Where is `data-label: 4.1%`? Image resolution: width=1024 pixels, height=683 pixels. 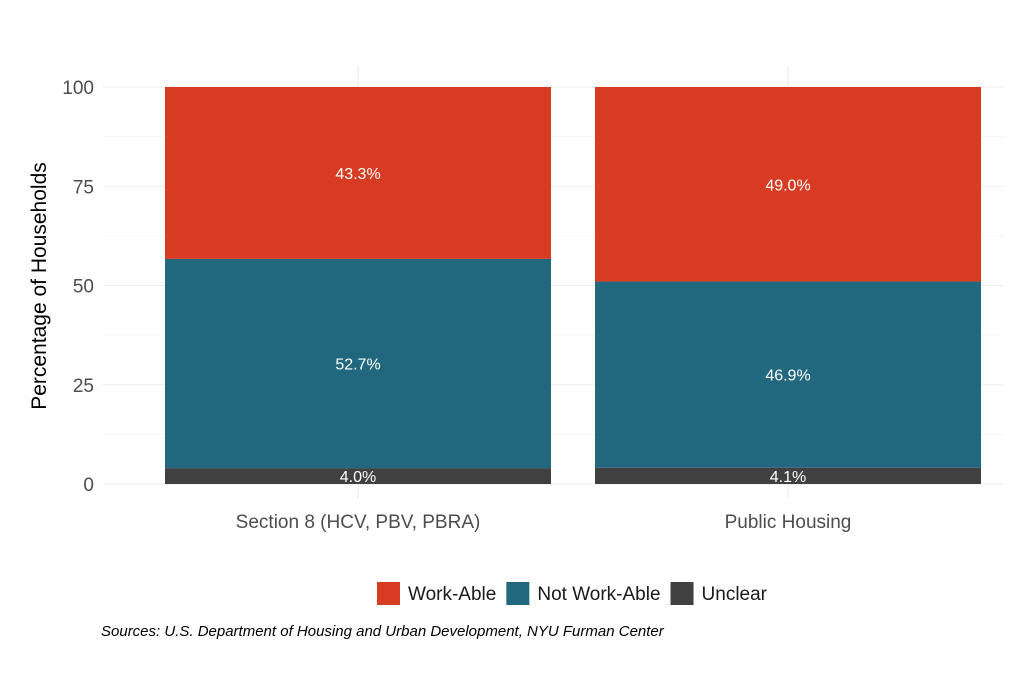 data-label: 4.1% is located at coordinates (788, 477).